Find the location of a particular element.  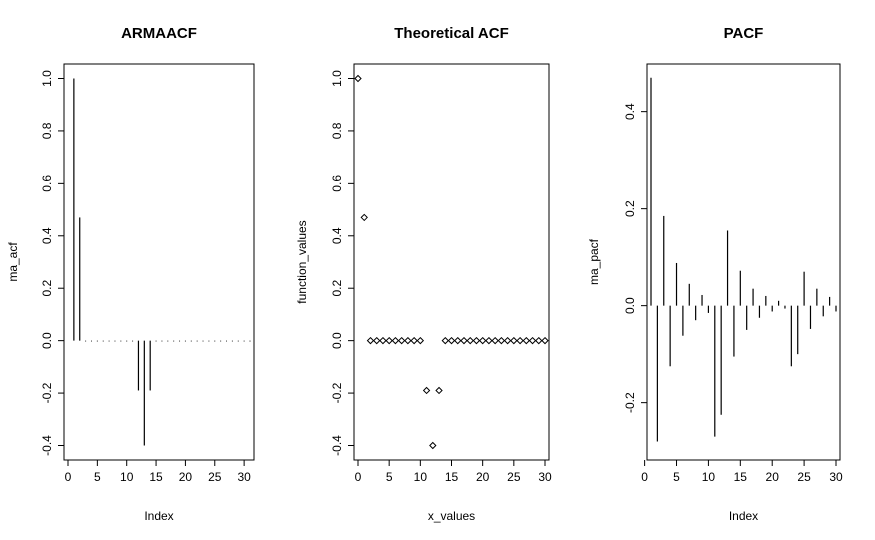

chart-title: ARMAACF is located at coordinates (159, 33).